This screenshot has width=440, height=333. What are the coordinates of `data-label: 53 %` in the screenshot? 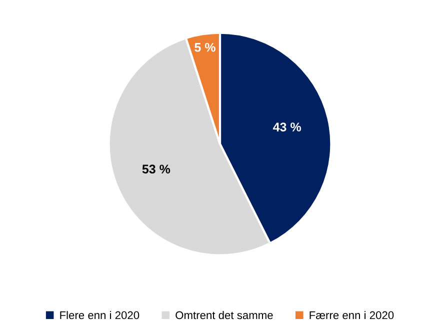 It's located at (156, 169).